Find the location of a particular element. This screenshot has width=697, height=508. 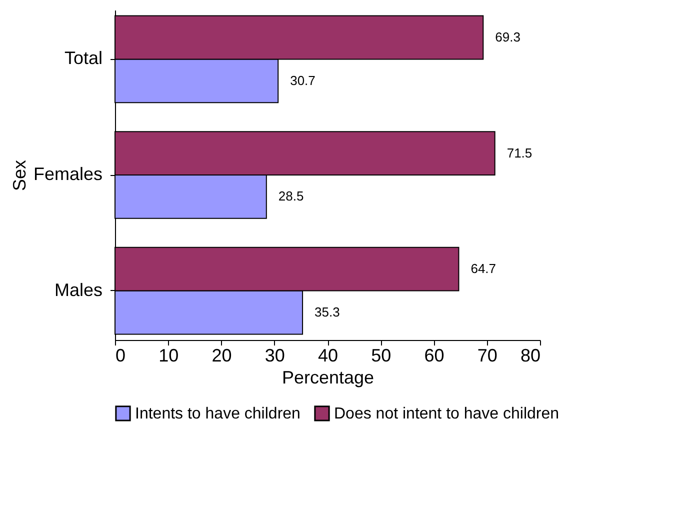

x-tick-label: 60 is located at coordinates (434, 356).